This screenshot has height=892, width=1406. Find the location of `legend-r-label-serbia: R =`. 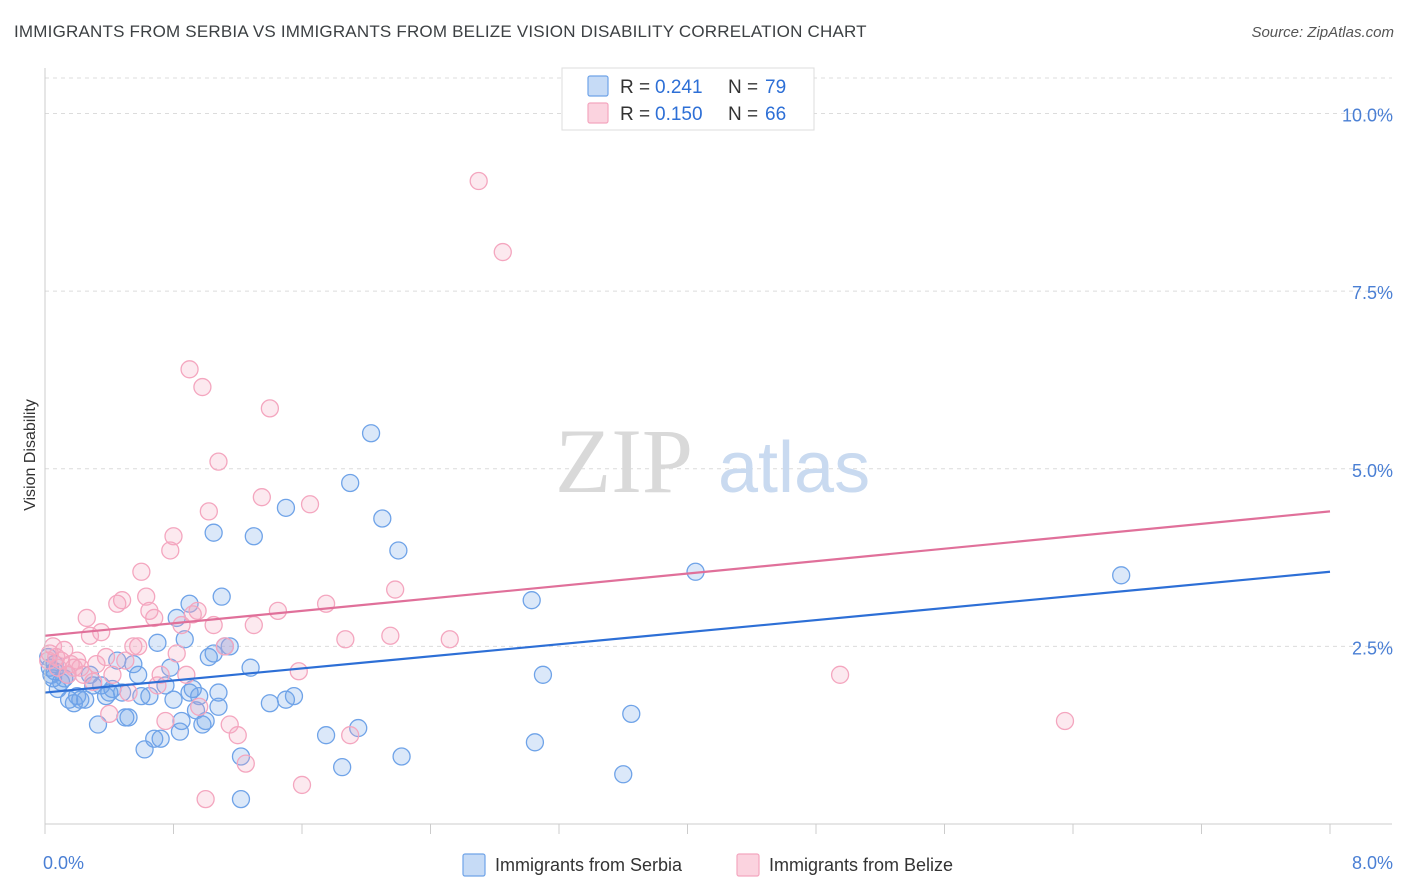

legend-r-label-serbia: R = is located at coordinates (635, 87).